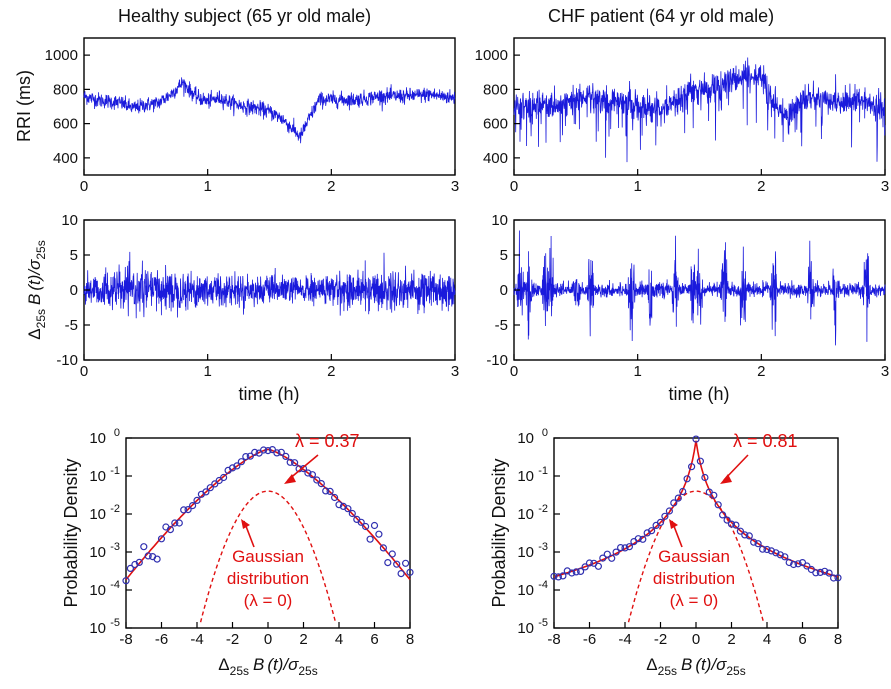 This screenshot has width=891, height=689. I want to click on pdf-chf-xtick-label: 8, so click(838, 639).